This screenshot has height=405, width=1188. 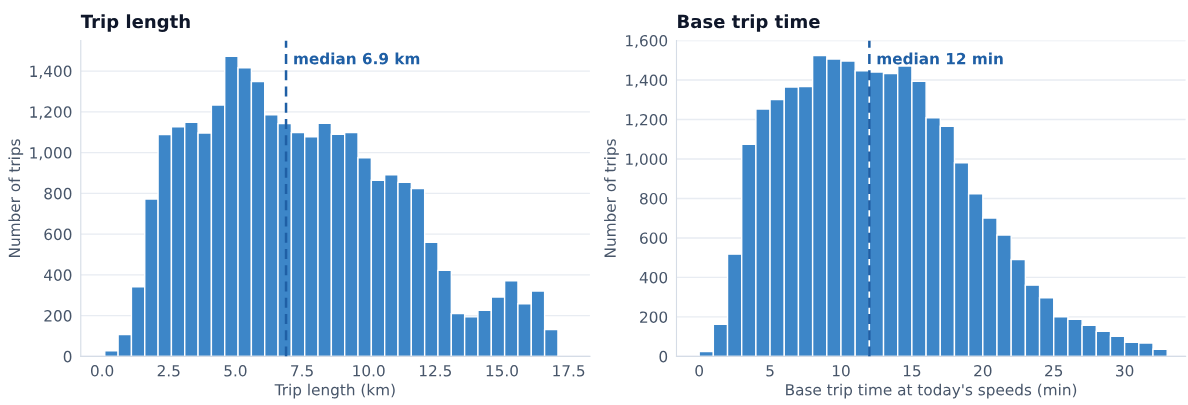 I want to click on x-axis-title: Base trip time at today's speeds (min), so click(x=931, y=391).